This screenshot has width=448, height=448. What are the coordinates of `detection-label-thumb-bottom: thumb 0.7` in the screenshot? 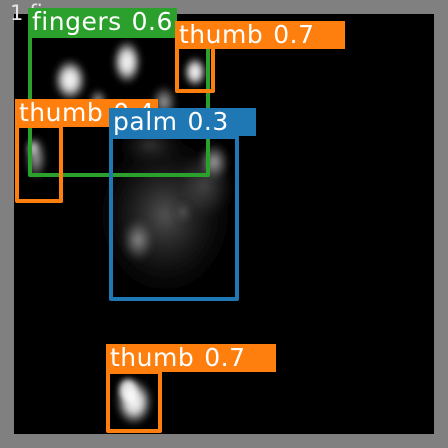 It's located at (191, 358).